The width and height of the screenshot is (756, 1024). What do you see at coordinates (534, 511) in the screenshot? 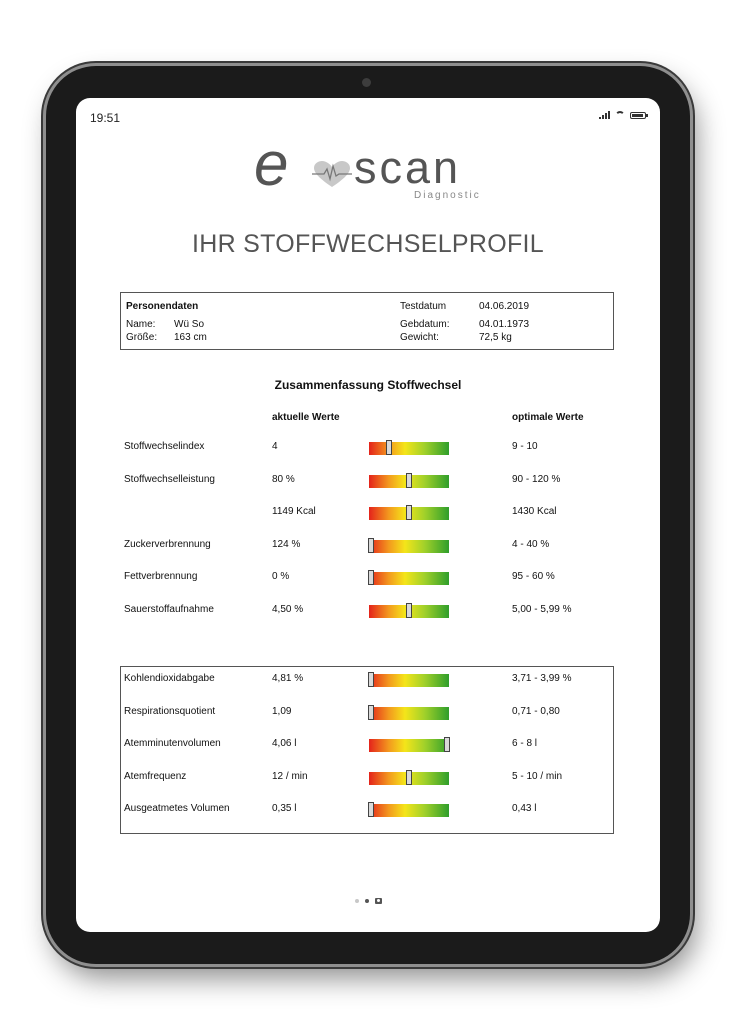
I see `metric-optimal-value: 1430 Kcal` at bounding box center [534, 511].